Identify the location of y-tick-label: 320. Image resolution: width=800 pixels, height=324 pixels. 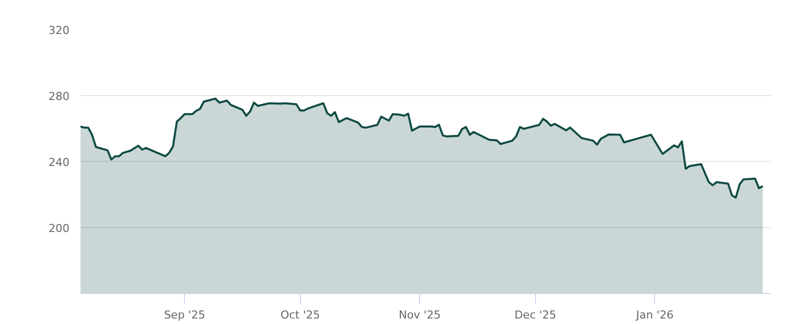
(59, 30).